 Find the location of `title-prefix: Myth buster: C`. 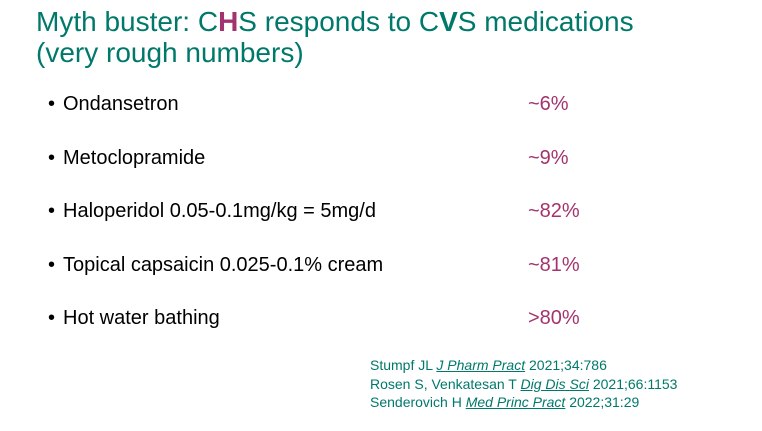

title-prefix: Myth buster: C is located at coordinates (127, 21).